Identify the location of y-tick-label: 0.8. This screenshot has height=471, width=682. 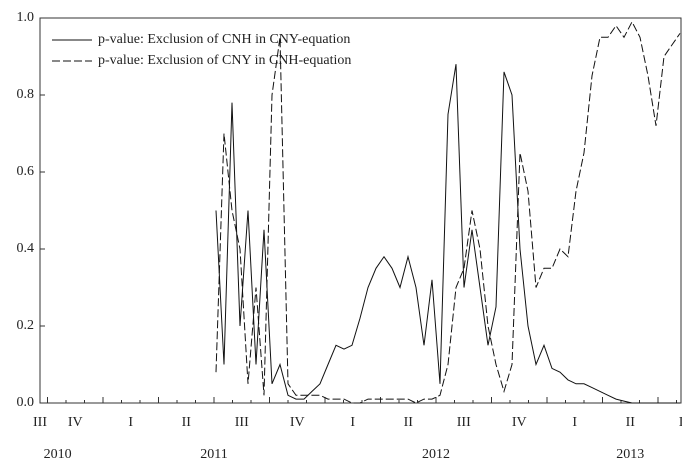
(26, 94).